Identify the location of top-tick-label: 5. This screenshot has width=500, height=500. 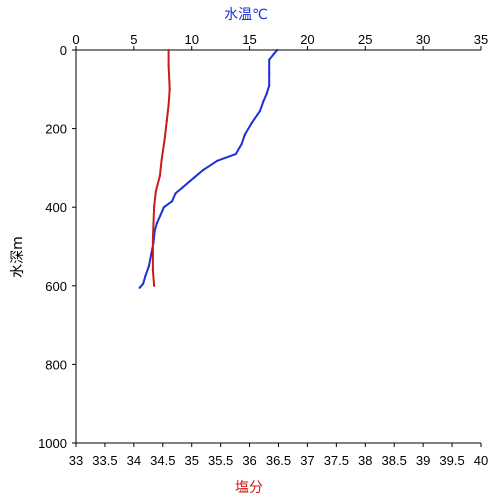
(133, 39).